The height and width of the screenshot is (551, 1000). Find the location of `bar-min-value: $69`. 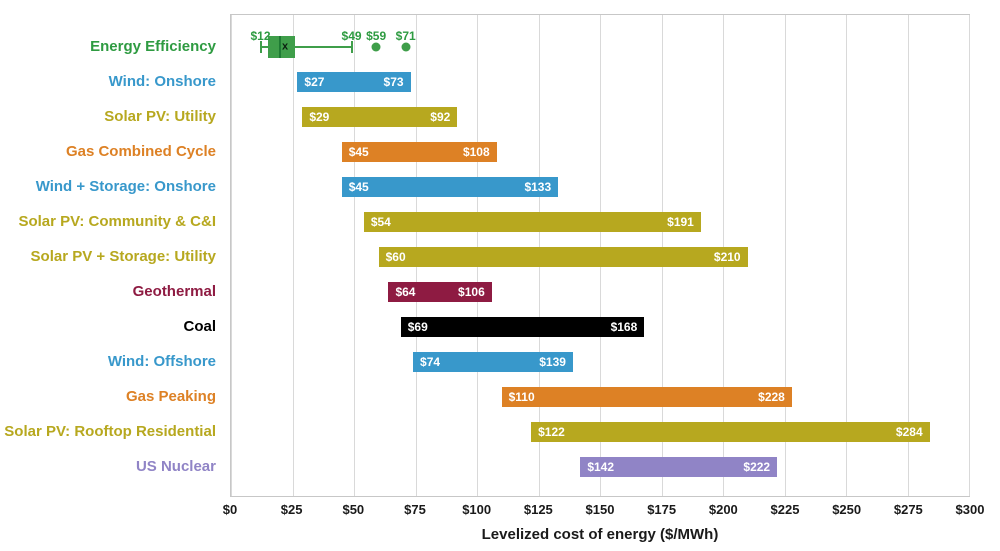

bar-min-value: $69 is located at coordinates (417, 326).